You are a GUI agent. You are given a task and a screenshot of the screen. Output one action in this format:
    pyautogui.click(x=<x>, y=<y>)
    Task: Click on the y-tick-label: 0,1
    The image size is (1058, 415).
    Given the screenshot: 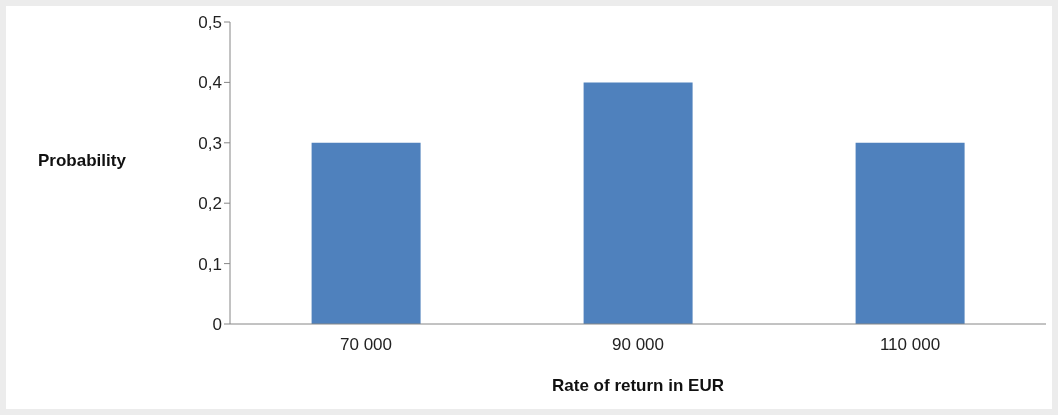 What is the action you would take?
    pyautogui.click(x=210, y=264)
    